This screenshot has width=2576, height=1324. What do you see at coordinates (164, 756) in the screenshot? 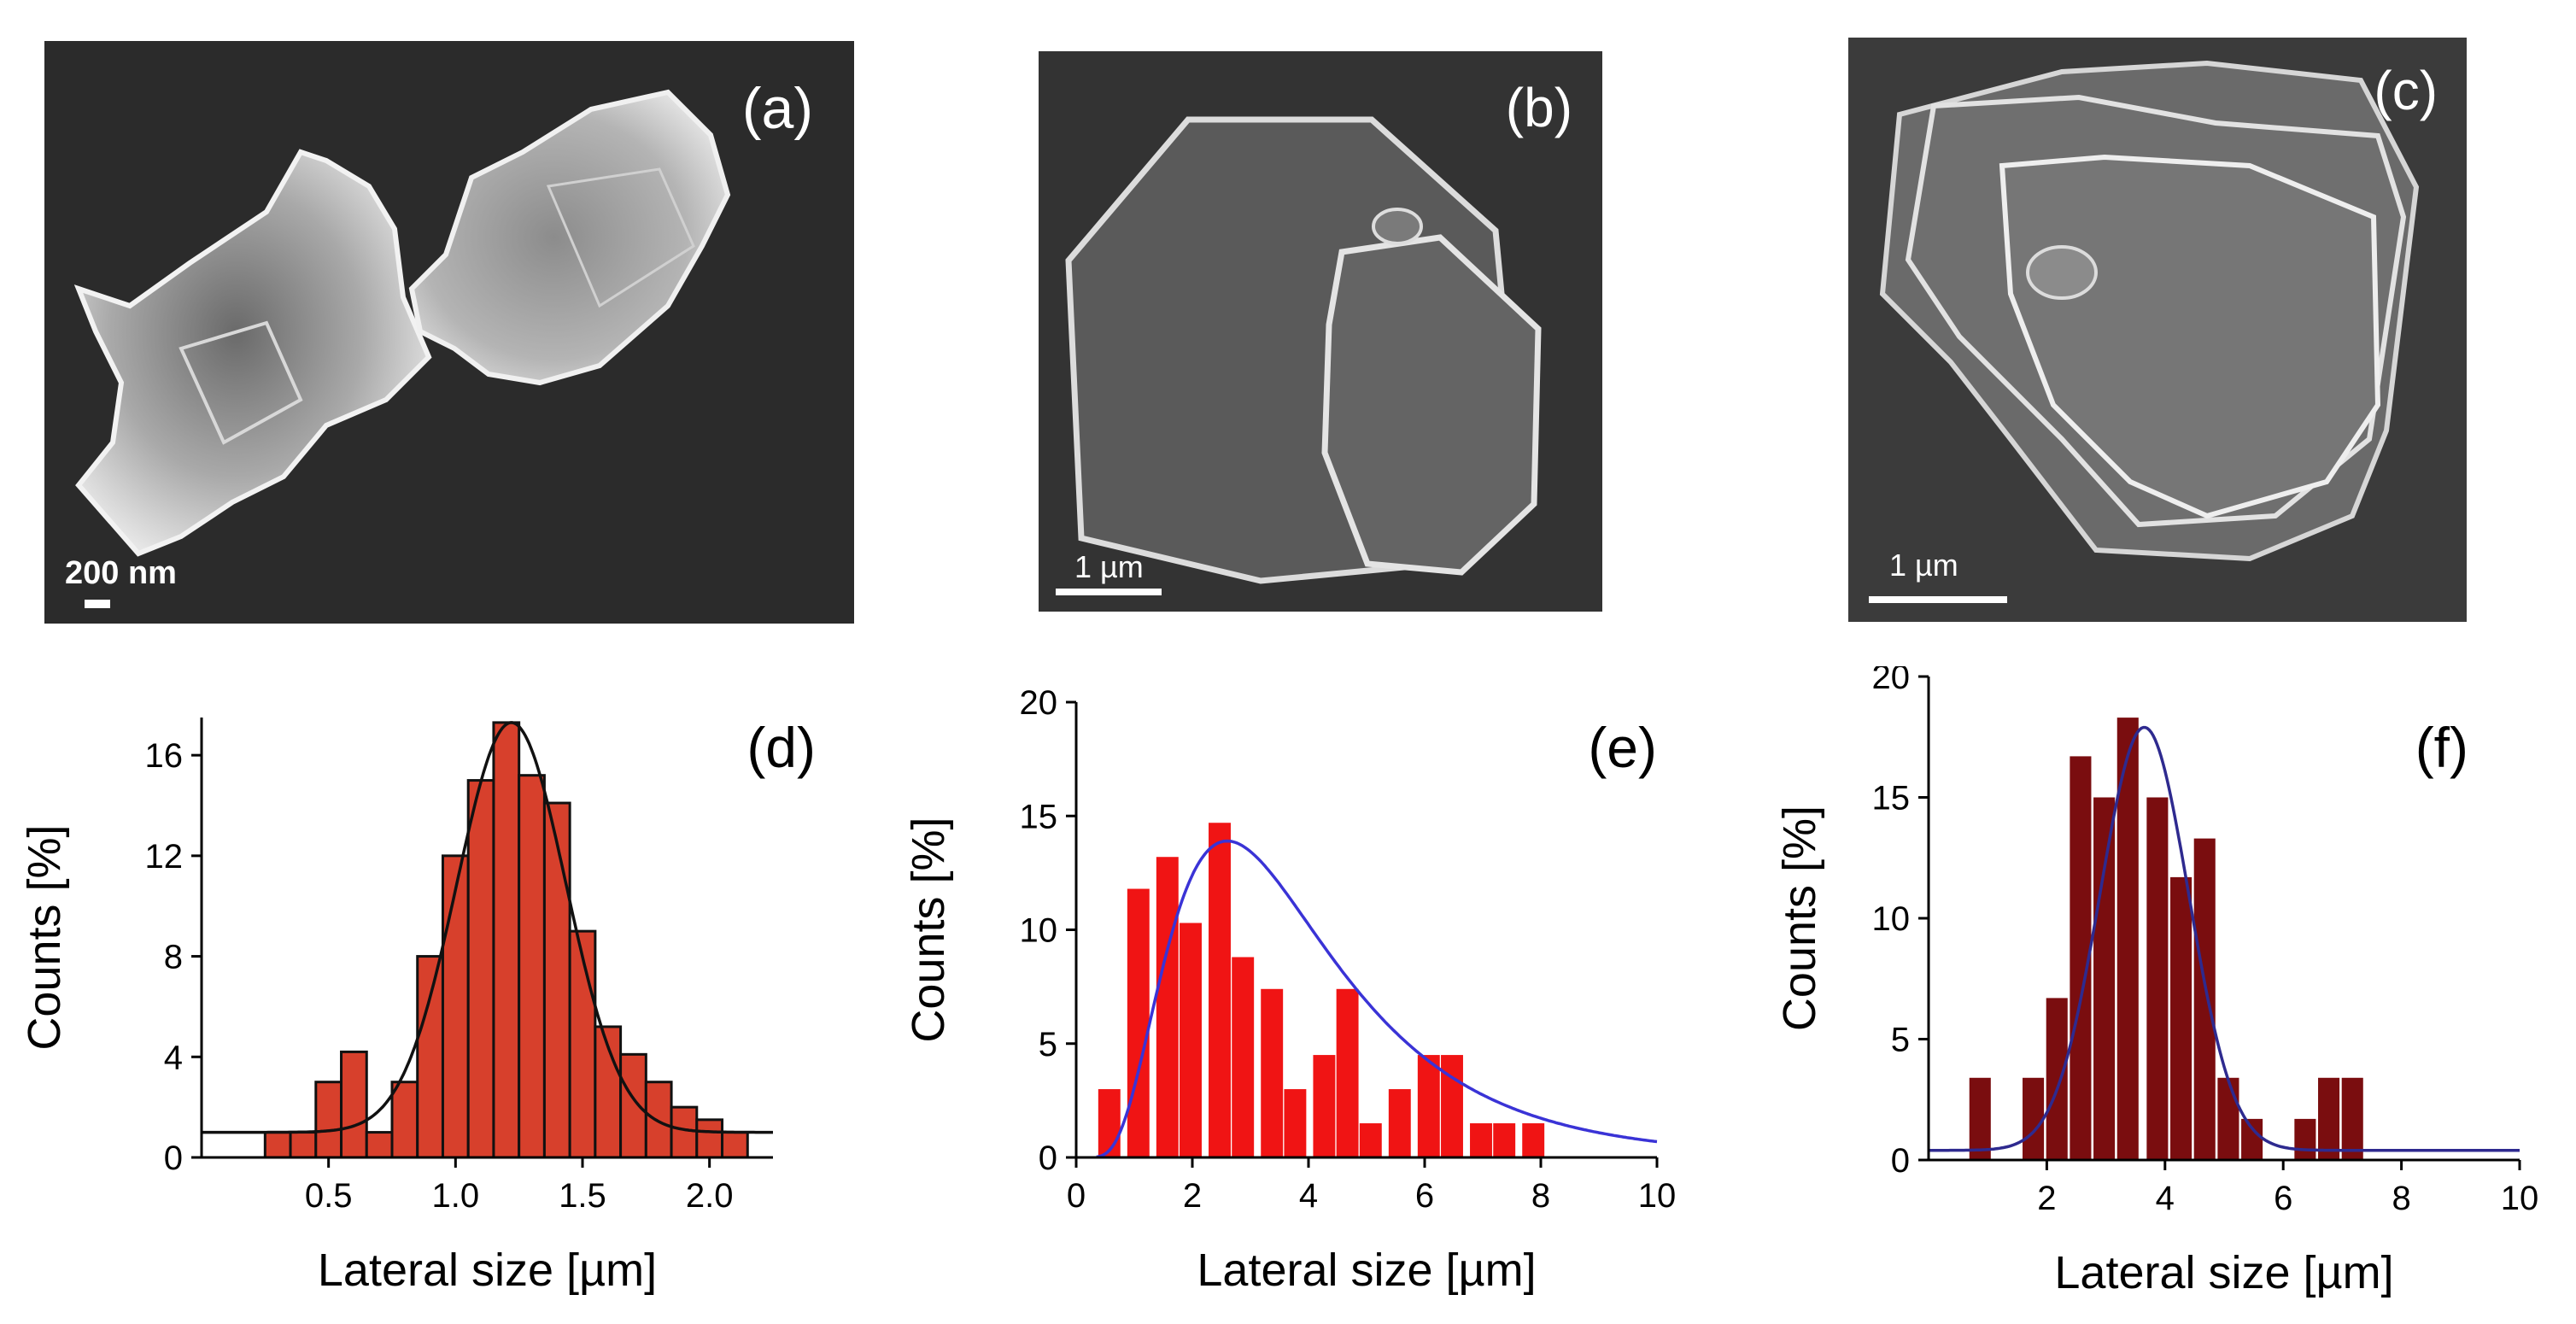
I see `y-tick-label: 16` at bounding box center [164, 756].